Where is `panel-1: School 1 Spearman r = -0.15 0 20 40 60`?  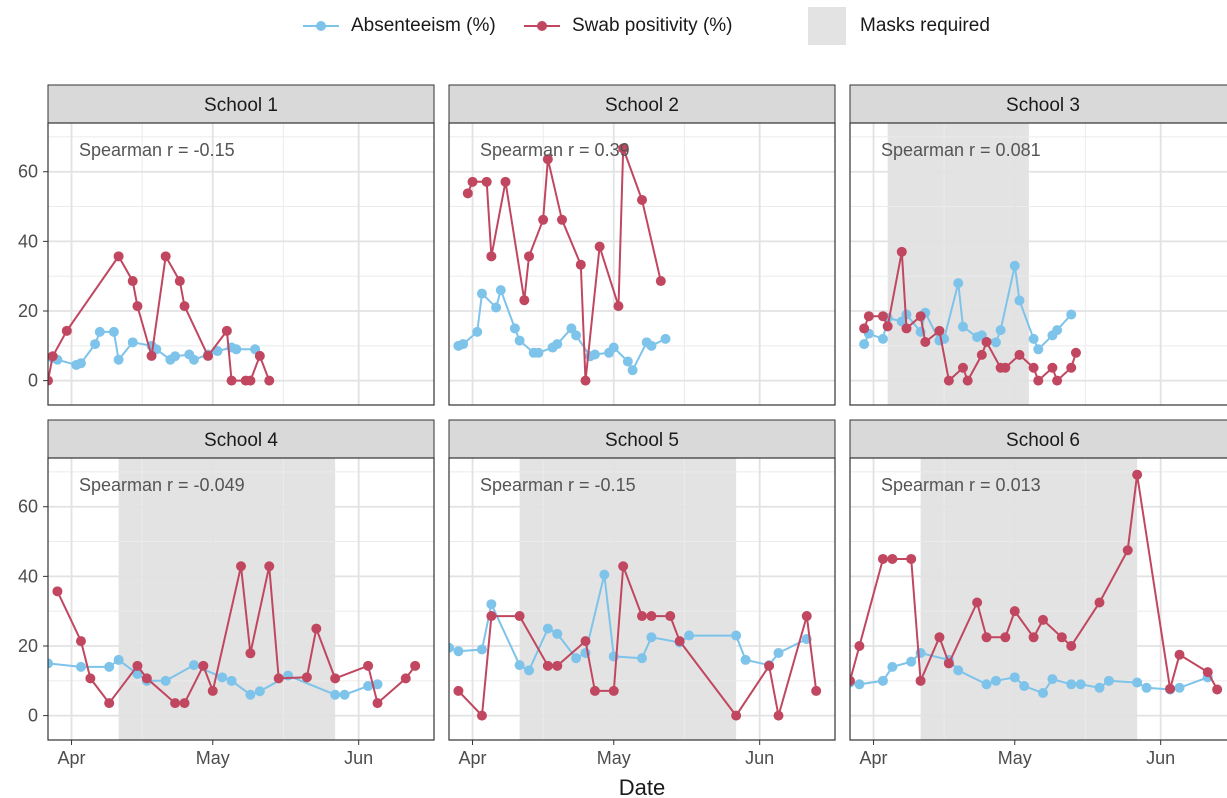 panel-1: School 1 Spearman r = -0.15 0 20 40 60 is located at coordinates (226, 245).